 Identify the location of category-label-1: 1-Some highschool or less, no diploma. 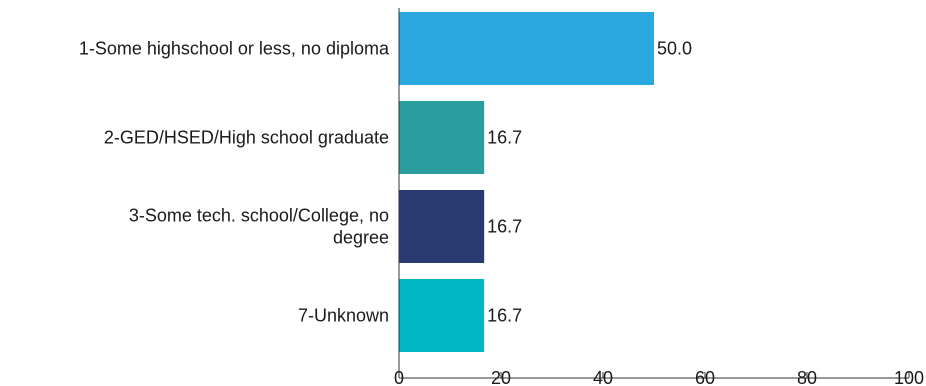
(234, 49).